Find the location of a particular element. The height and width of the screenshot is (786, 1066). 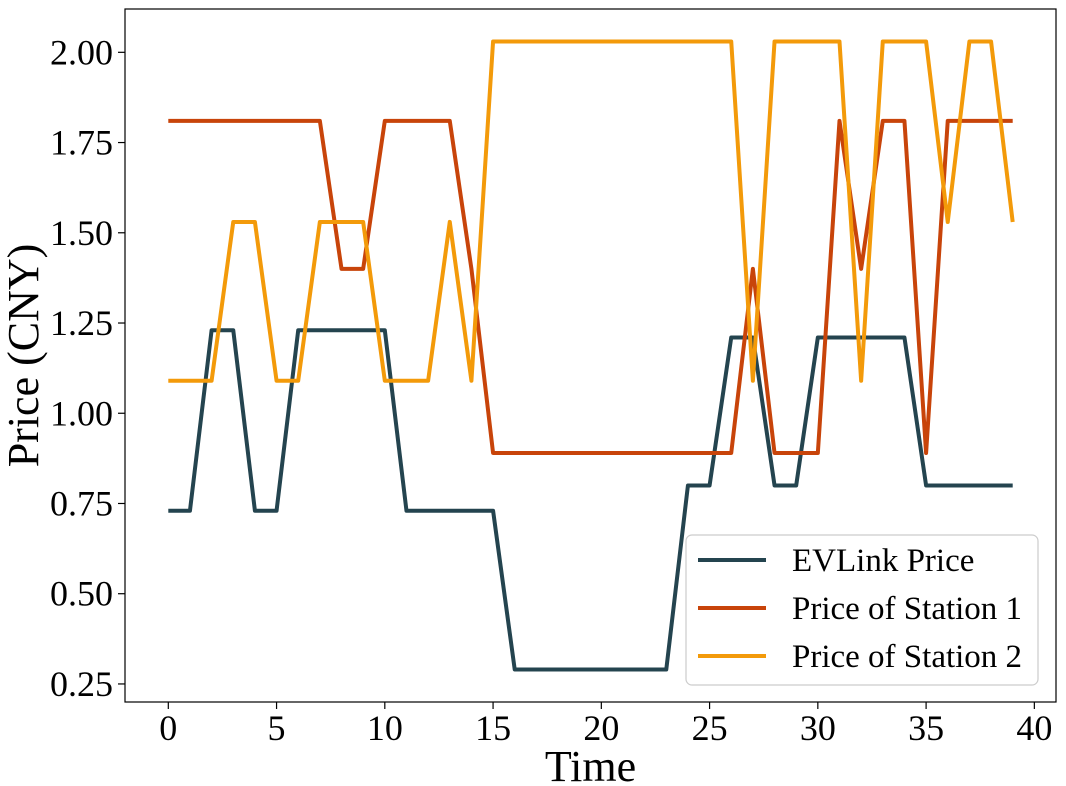

y-tick-label: 0.25 is located at coordinates (81, 684).